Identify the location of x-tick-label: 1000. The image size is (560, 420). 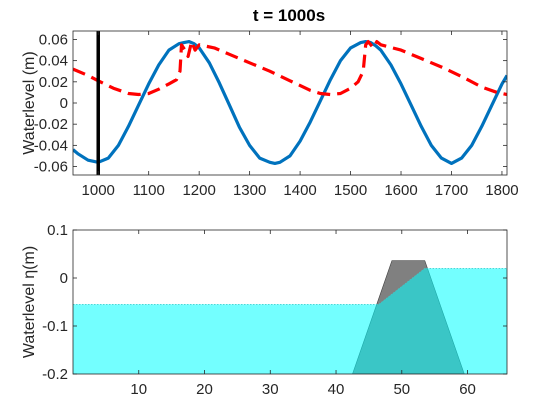
(98, 190).